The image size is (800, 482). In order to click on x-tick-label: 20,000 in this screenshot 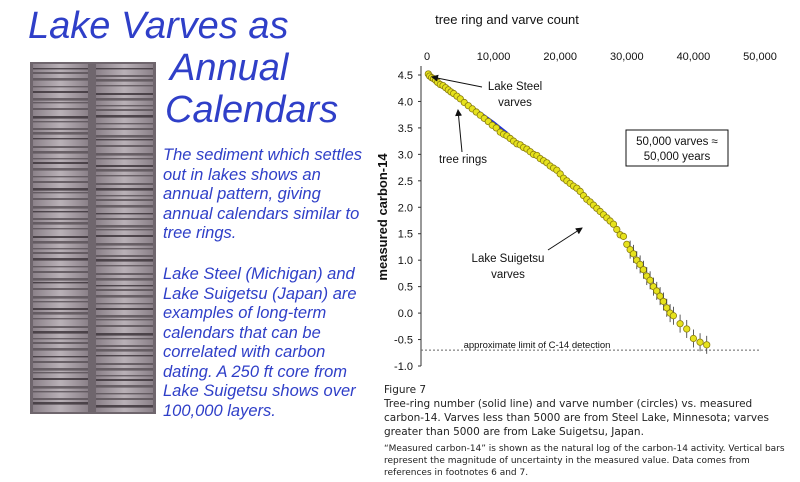, I will do `click(560, 57)`.